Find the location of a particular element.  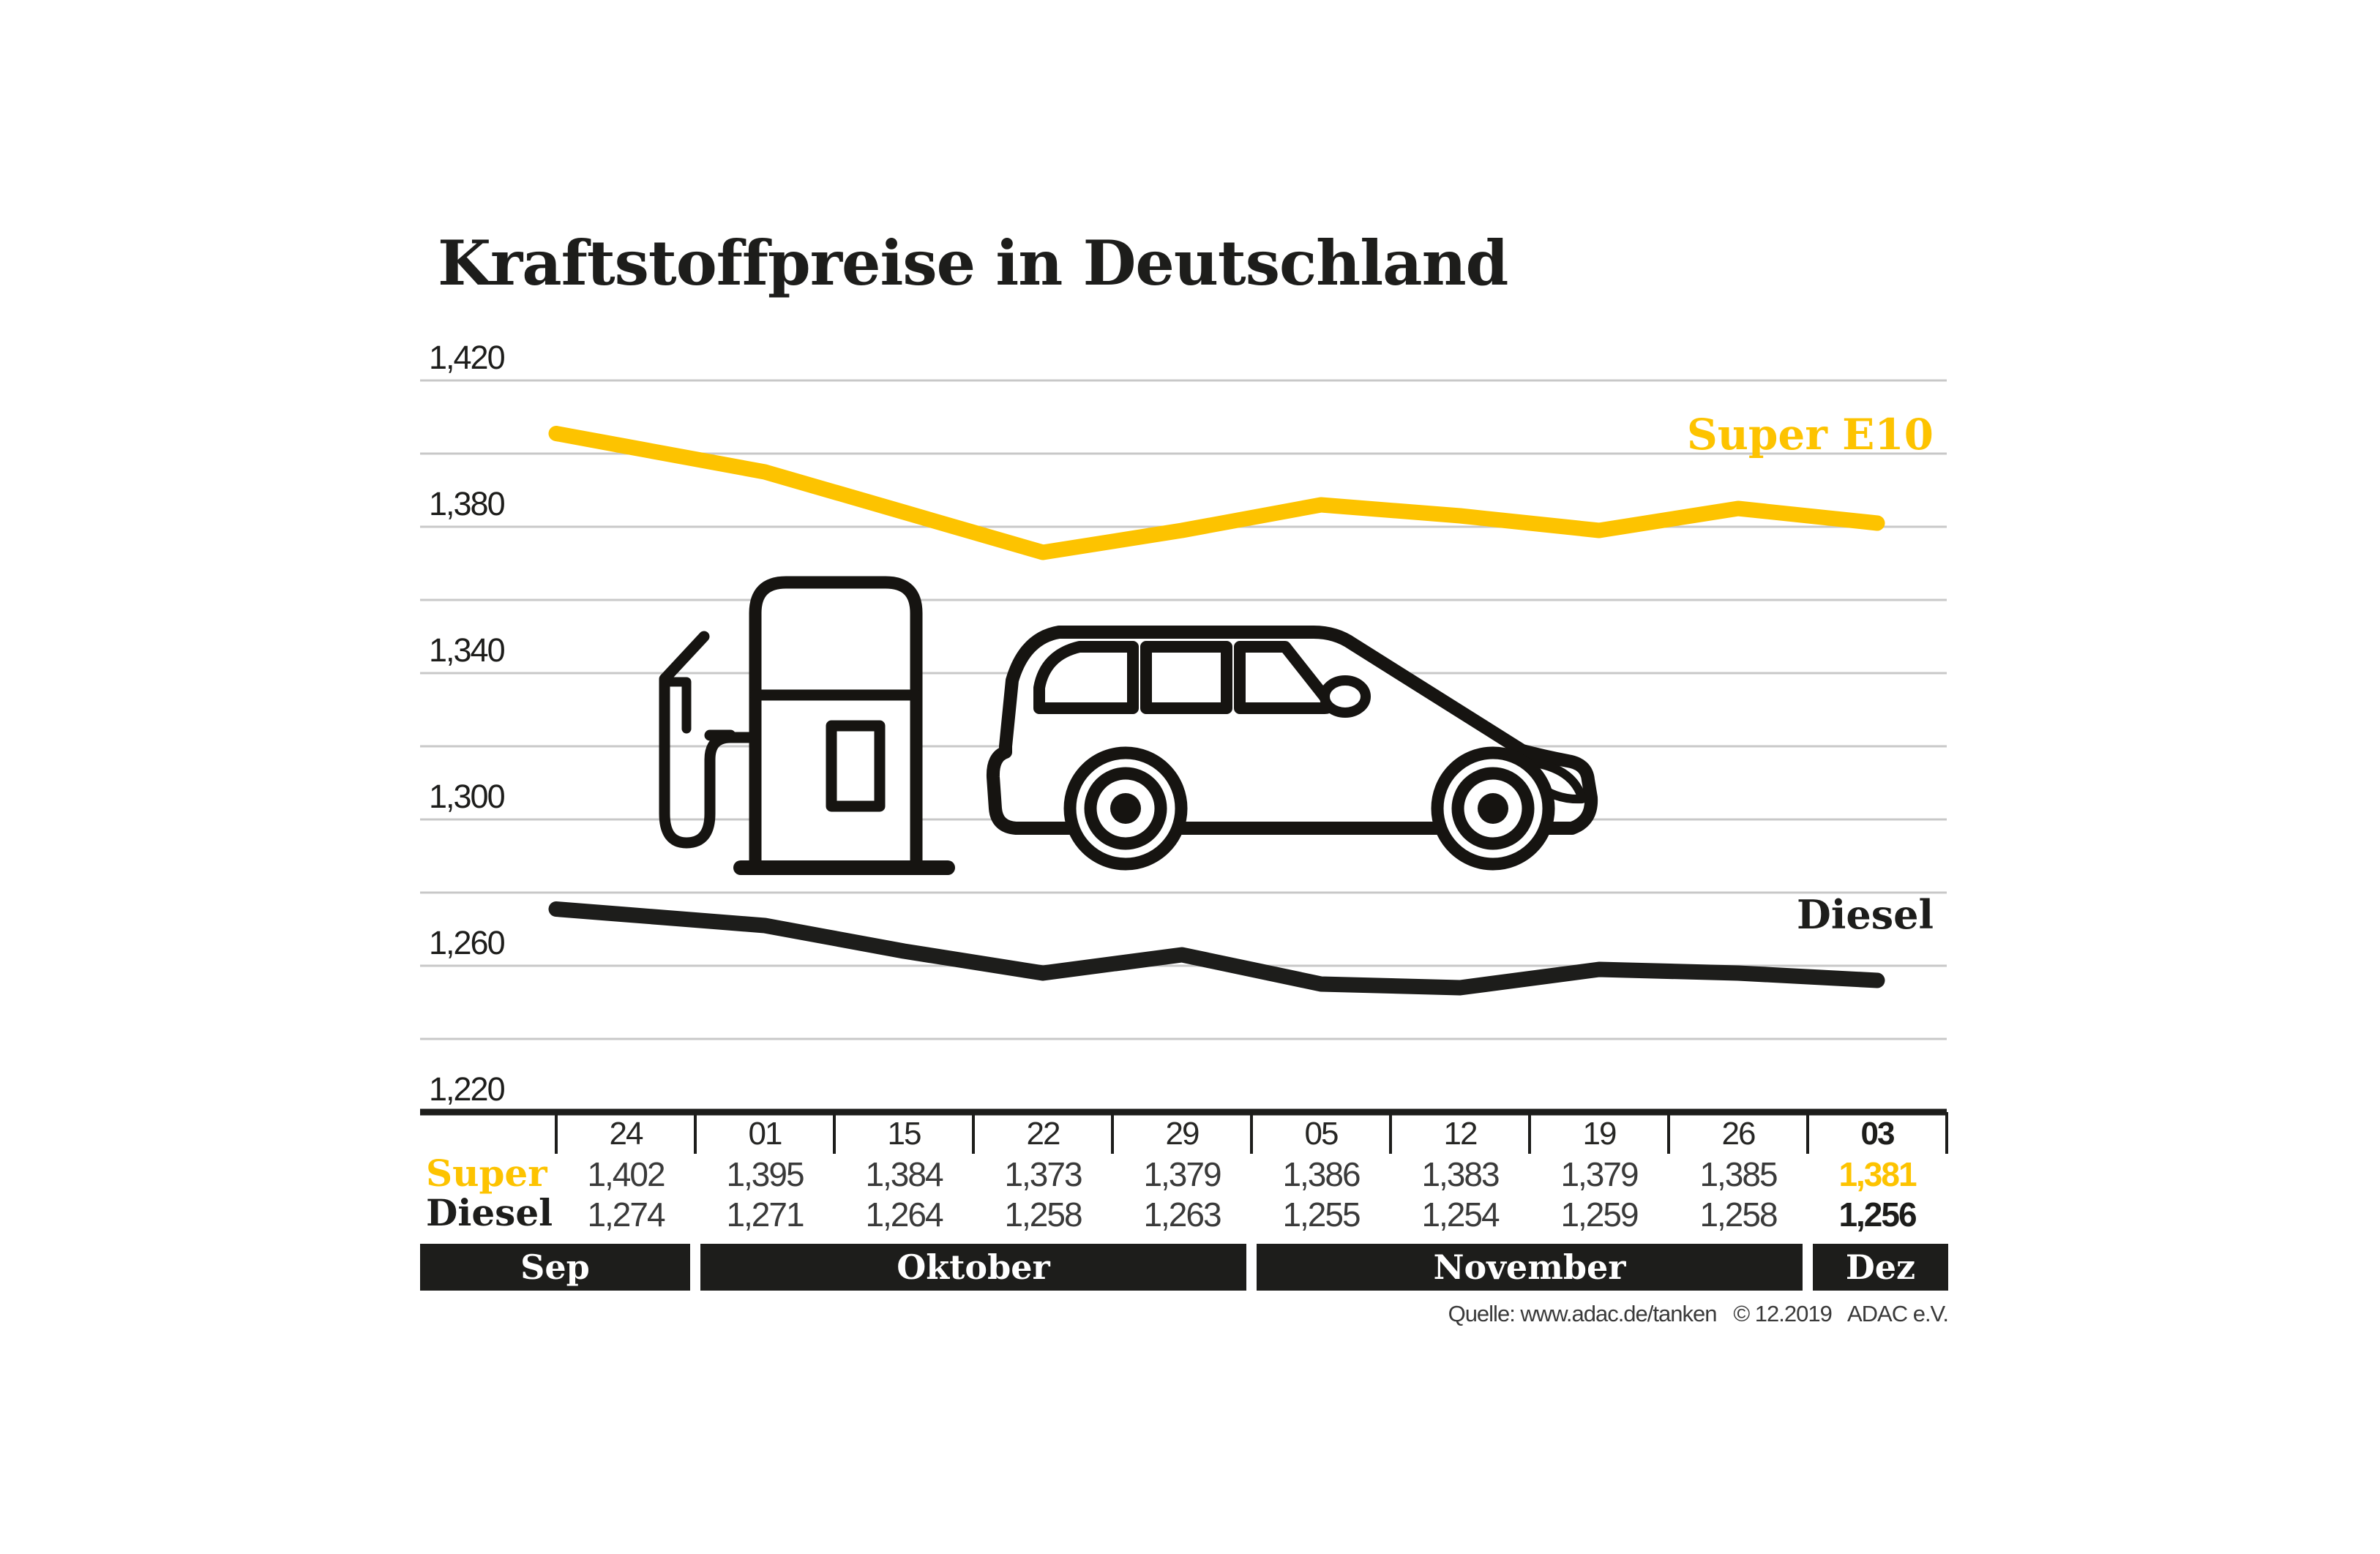

month-bar-dez: Dez is located at coordinates (1880, 1267).